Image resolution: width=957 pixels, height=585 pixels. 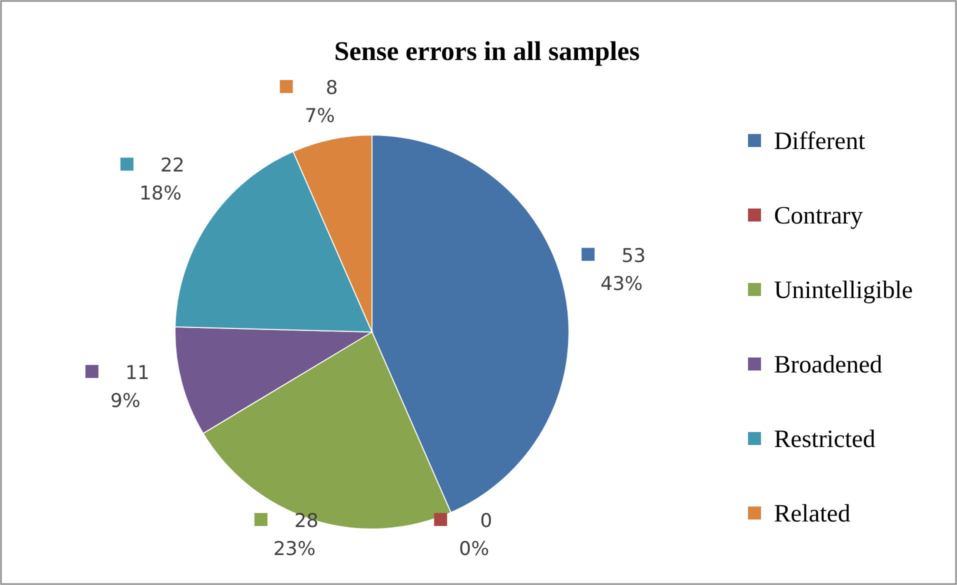 What do you see at coordinates (820, 141) in the screenshot?
I see `legend-label: Different` at bounding box center [820, 141].